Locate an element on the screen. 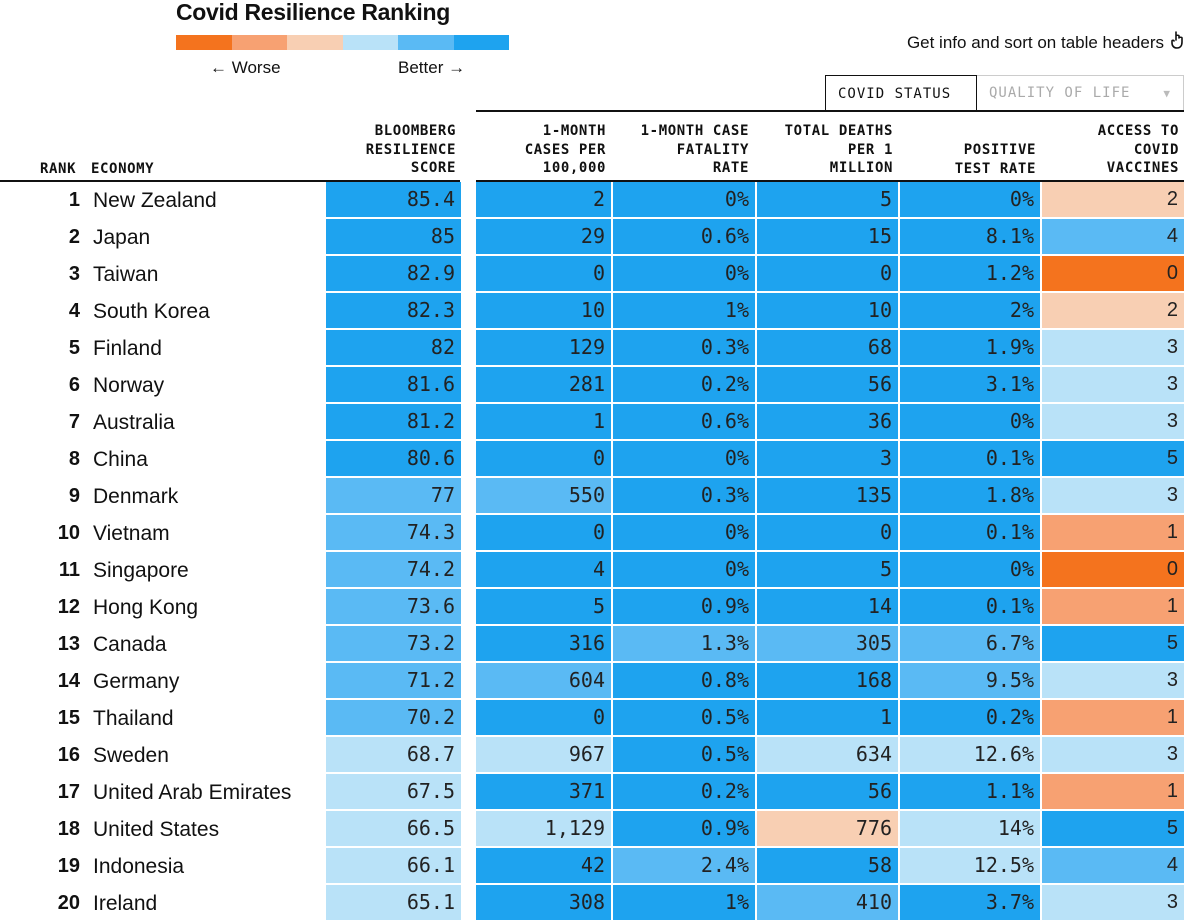  ptr-cell: 14% is located at coordinates (970, 828).